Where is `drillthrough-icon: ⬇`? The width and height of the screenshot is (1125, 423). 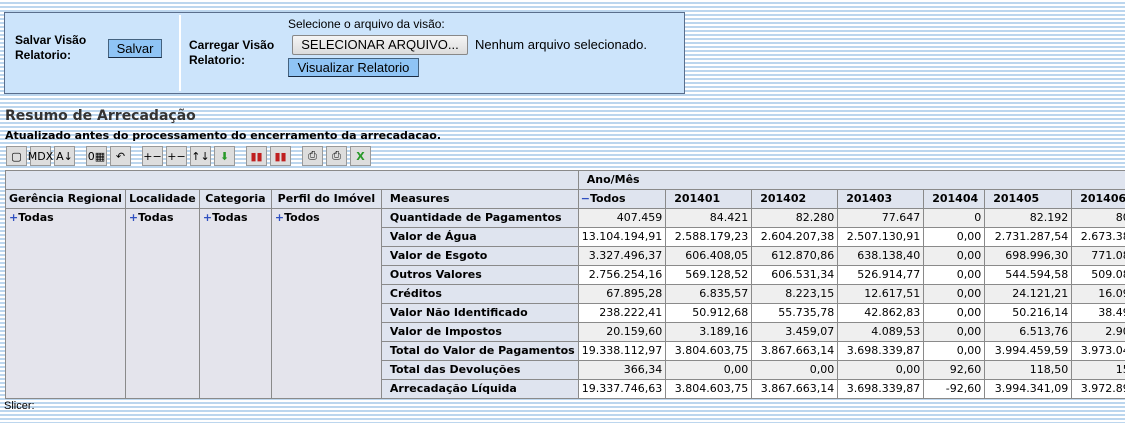
drillthrough-icon: ⬇ is located at coordinates (224, 156).